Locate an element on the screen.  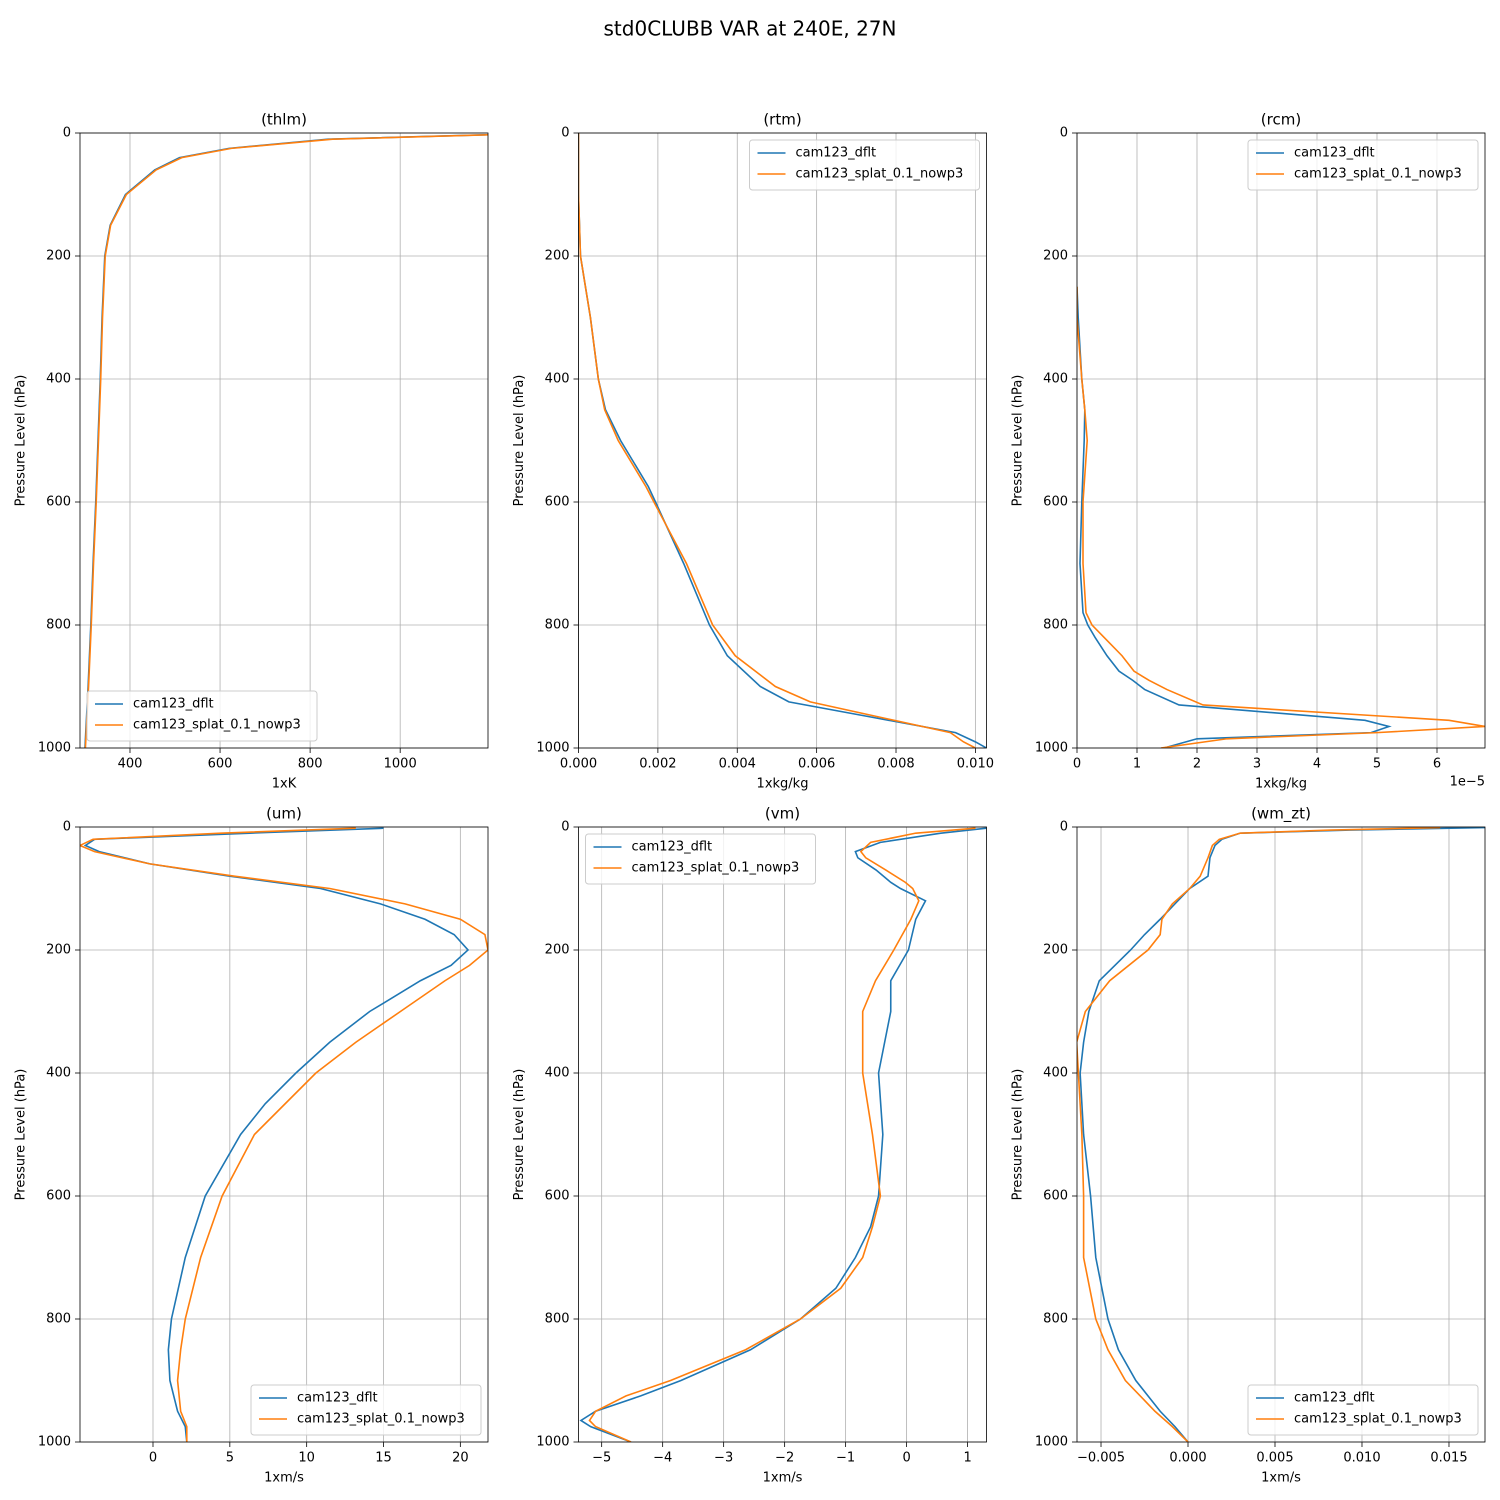
axes-title: (thlm) is located at coordinates (284, 120).